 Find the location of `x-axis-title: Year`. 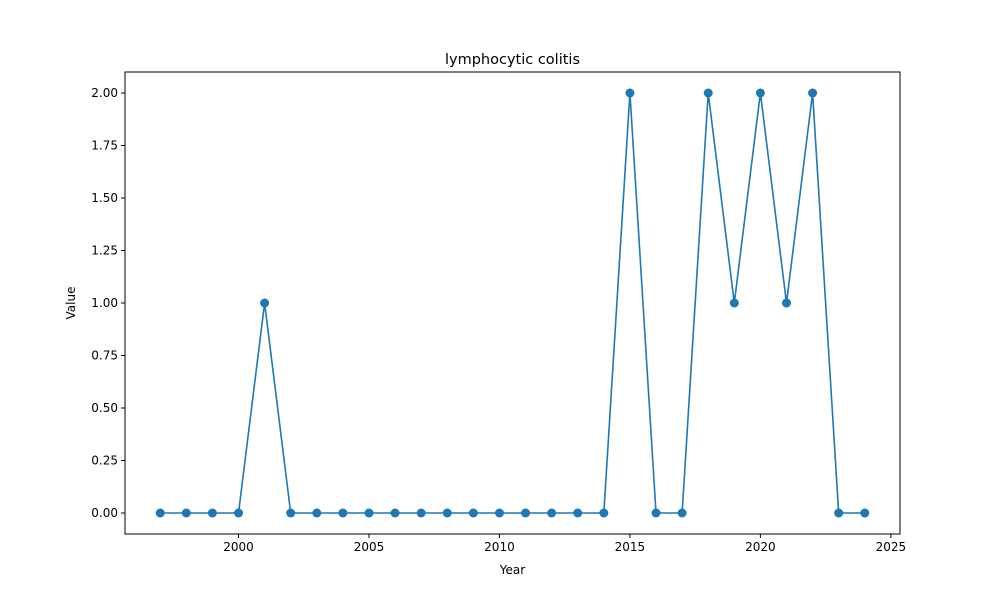

x-axis-title: Year is located at coordinates (512, 570).